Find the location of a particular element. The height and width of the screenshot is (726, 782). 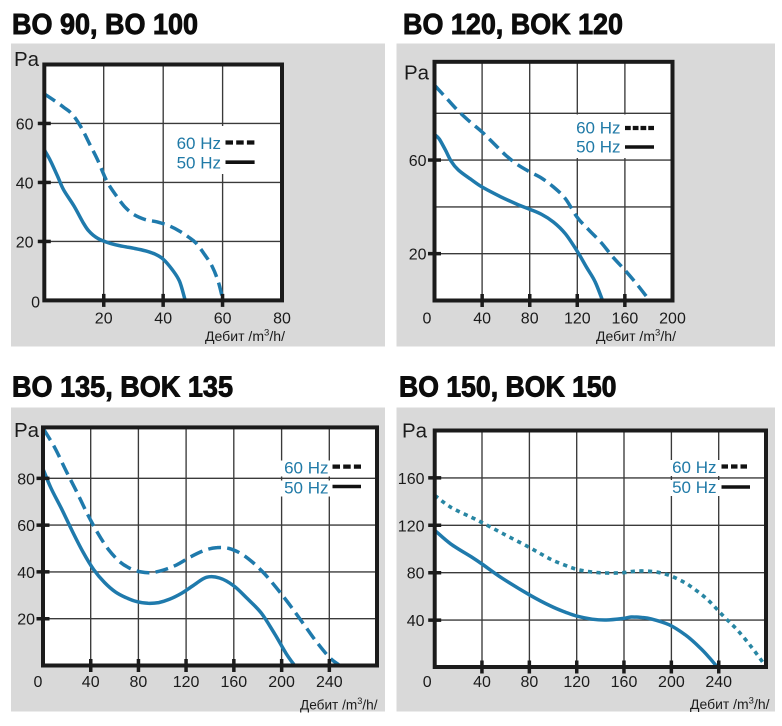

svg-text: BO 150, BOK 150 is located at coordinates (508, 388).